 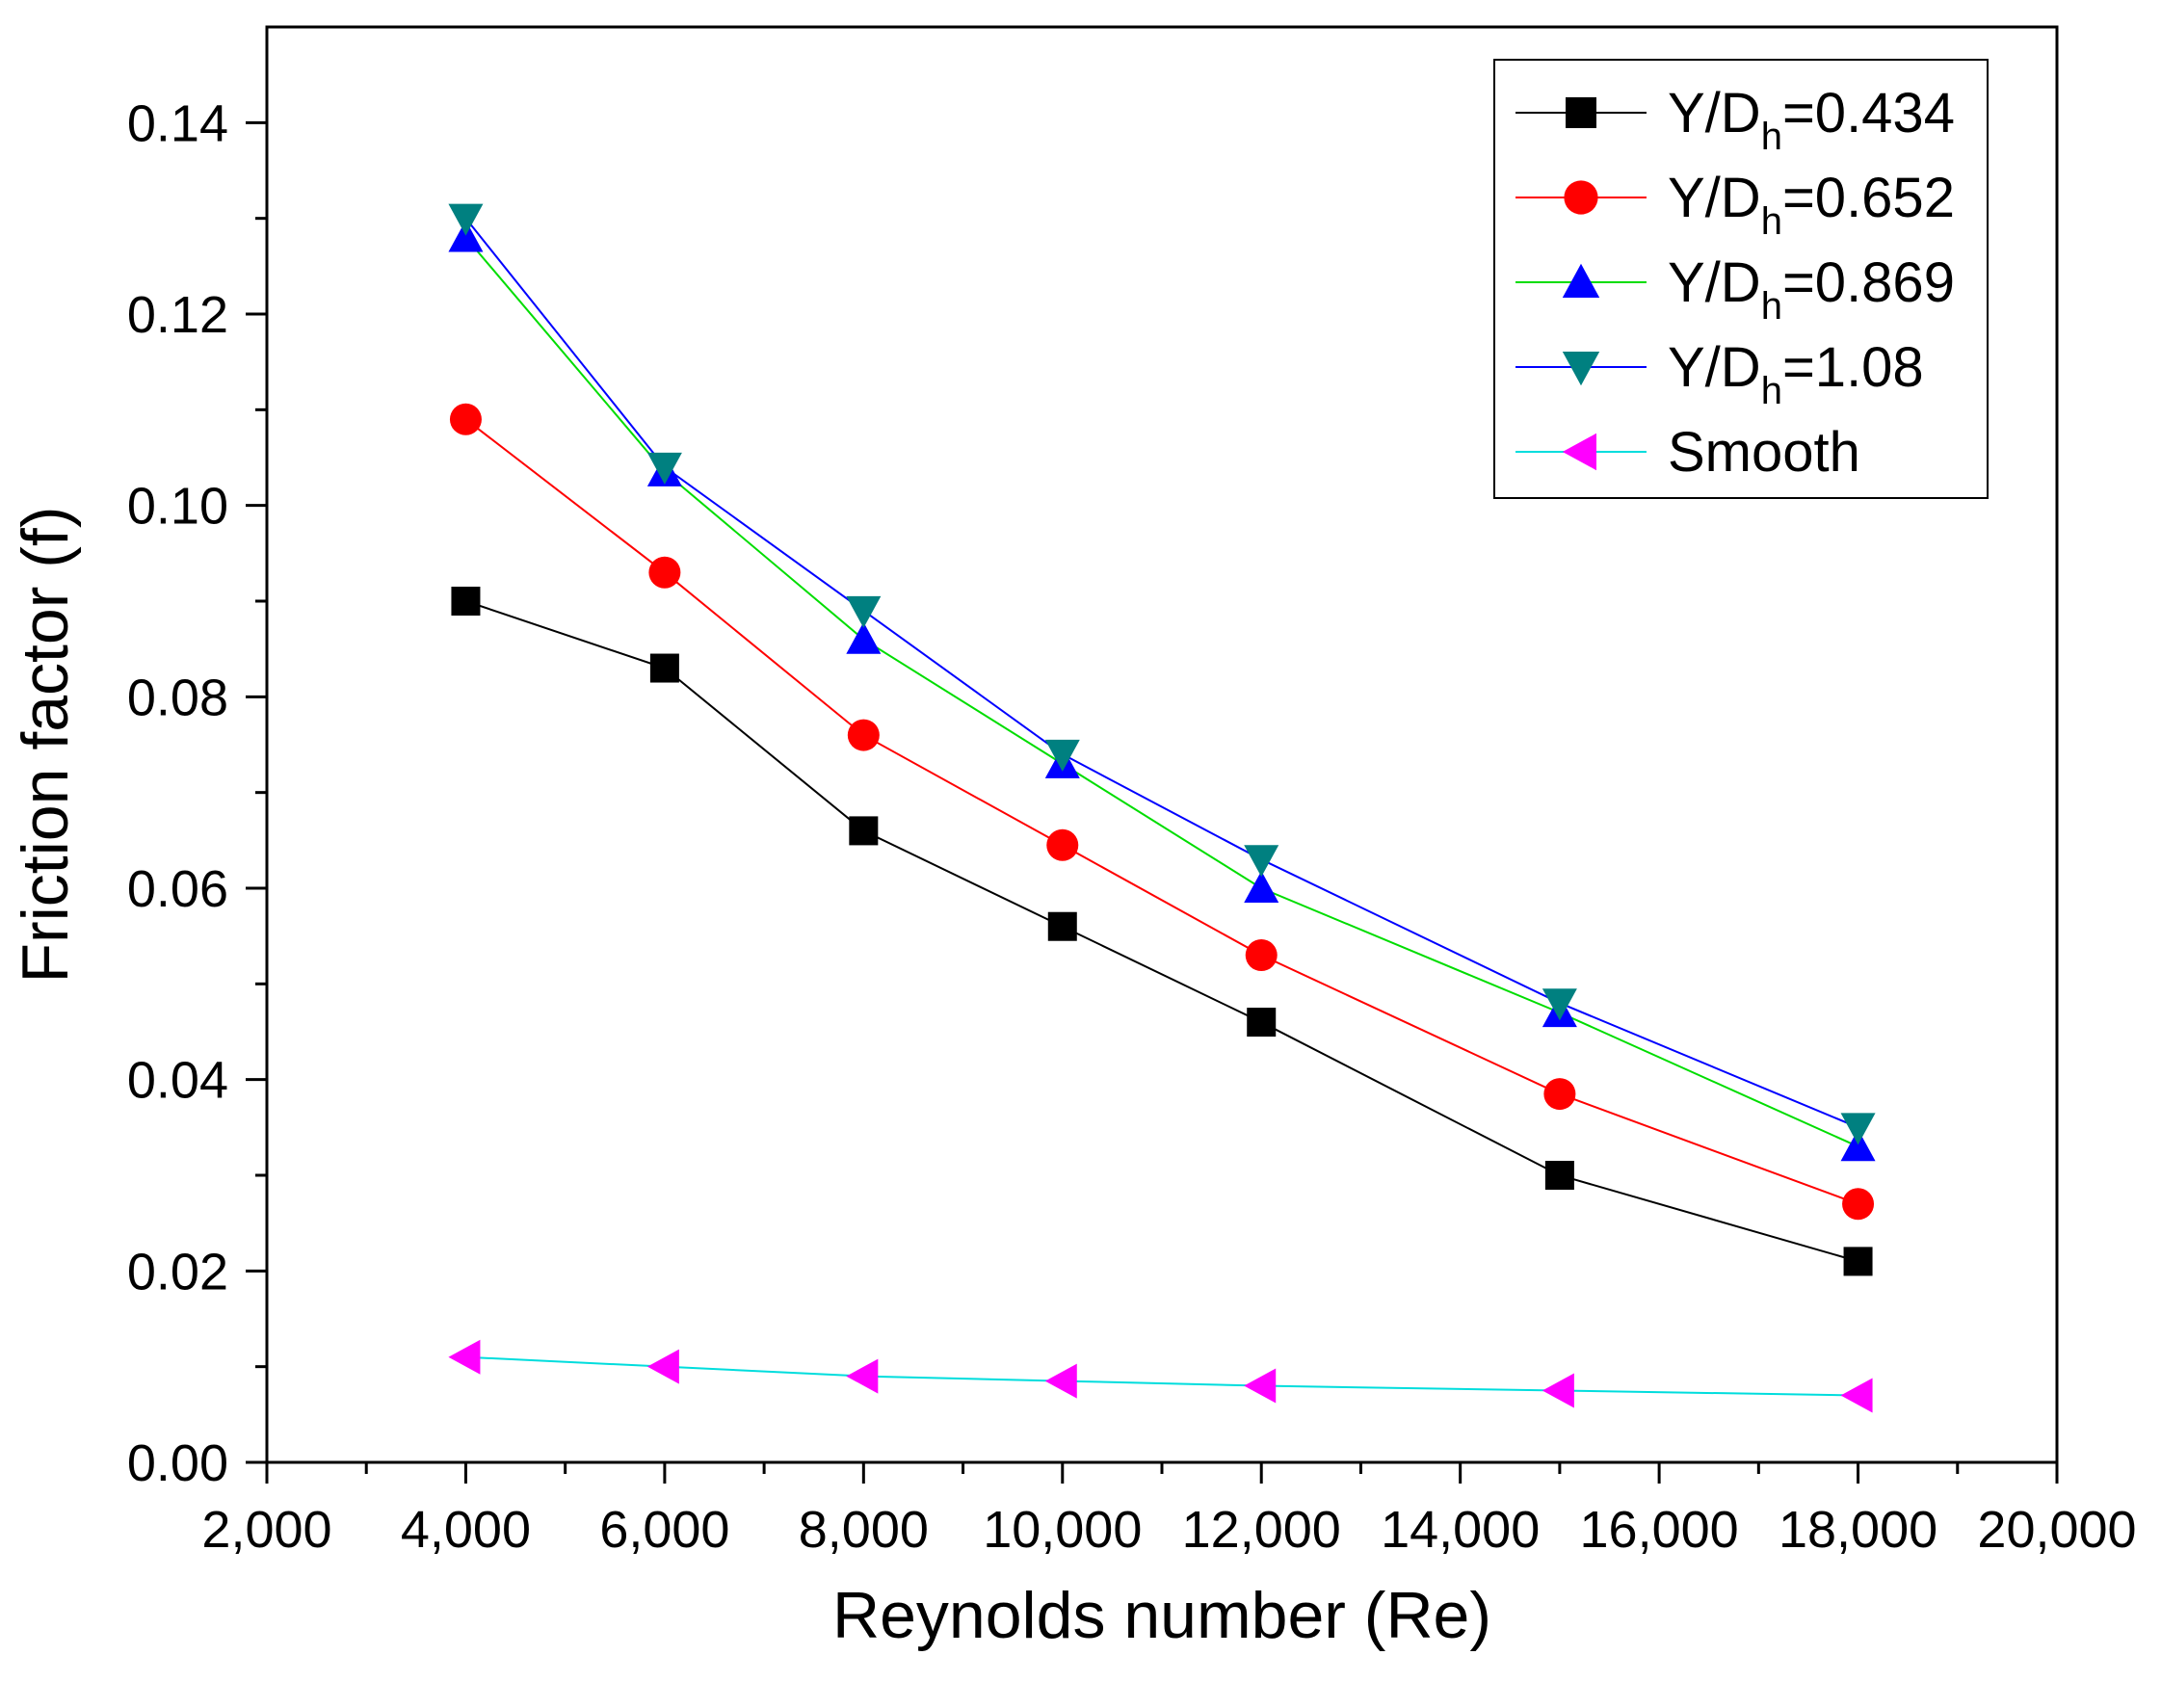 What do you see at coordinates (1858, 1530) in the screenshot?
I see `x-tick-label: 18,000` at bounding box center [1858, 1530].